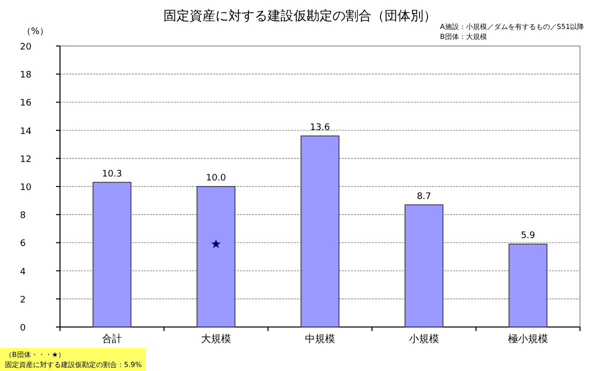 Image resolution: width=600 pixels, height=371 pixels. I want to click on x-tick-label: 大規模, so click(216, 339).